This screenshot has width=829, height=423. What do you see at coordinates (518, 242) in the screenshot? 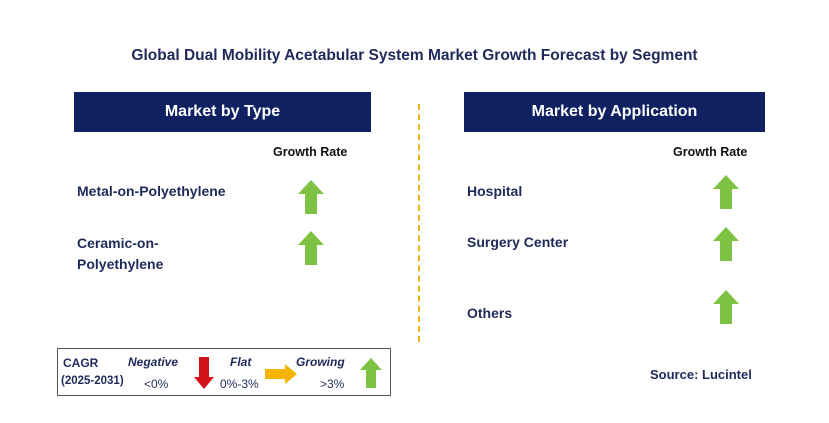
I see `application-item-surgery-center: Surgery Center` at bounding box center [518, 242].